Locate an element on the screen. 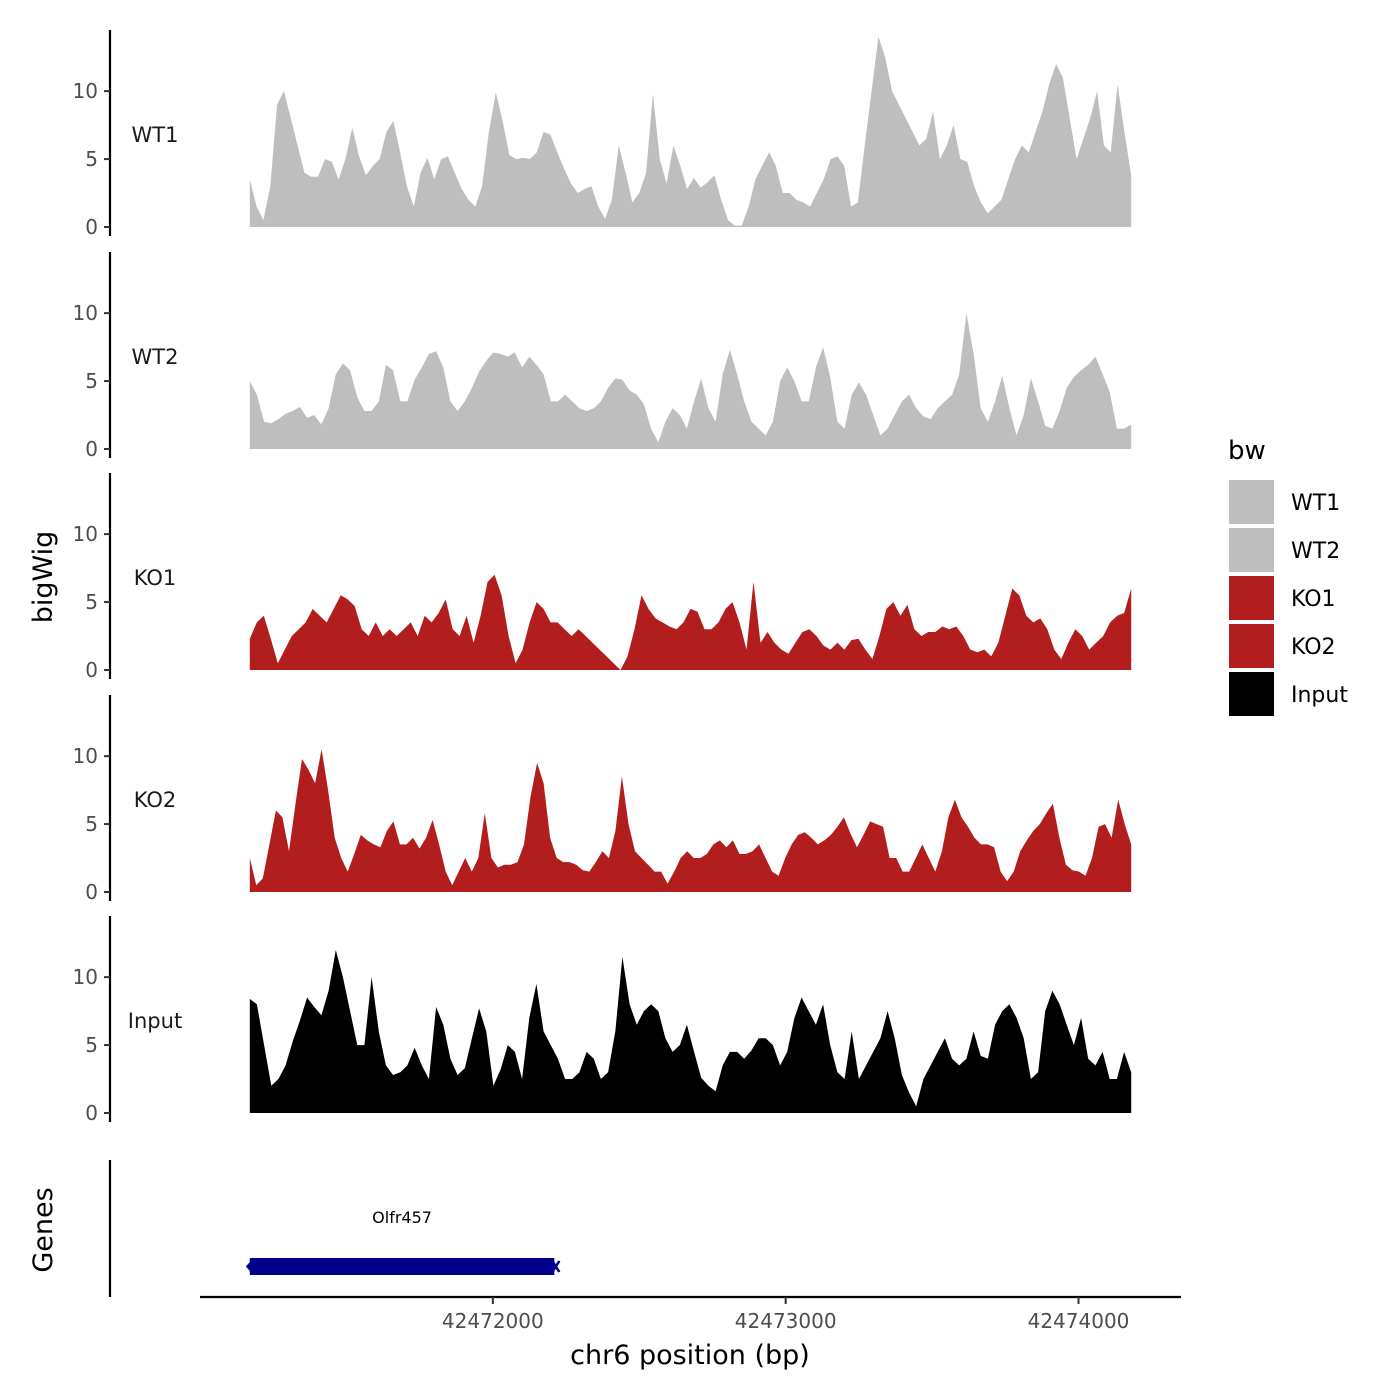 This screenshot has width=1400, height=1400. legend-label: WT1 is located at coordinates (1315, 503).